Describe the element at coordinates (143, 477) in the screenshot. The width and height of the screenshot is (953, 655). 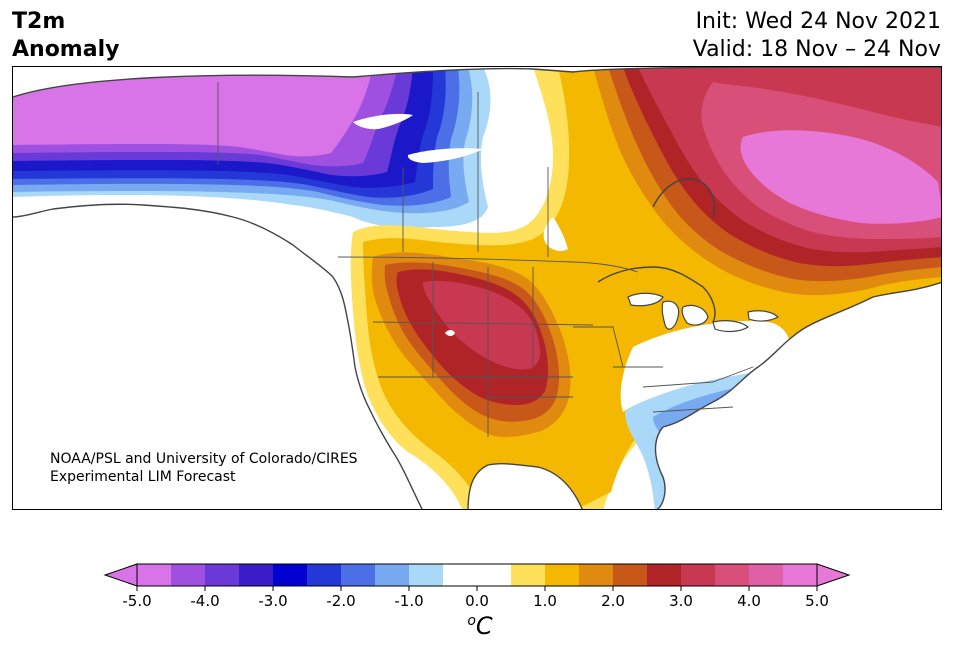
I see `credit-line-2: Experimental LIM Forecast` at that location.